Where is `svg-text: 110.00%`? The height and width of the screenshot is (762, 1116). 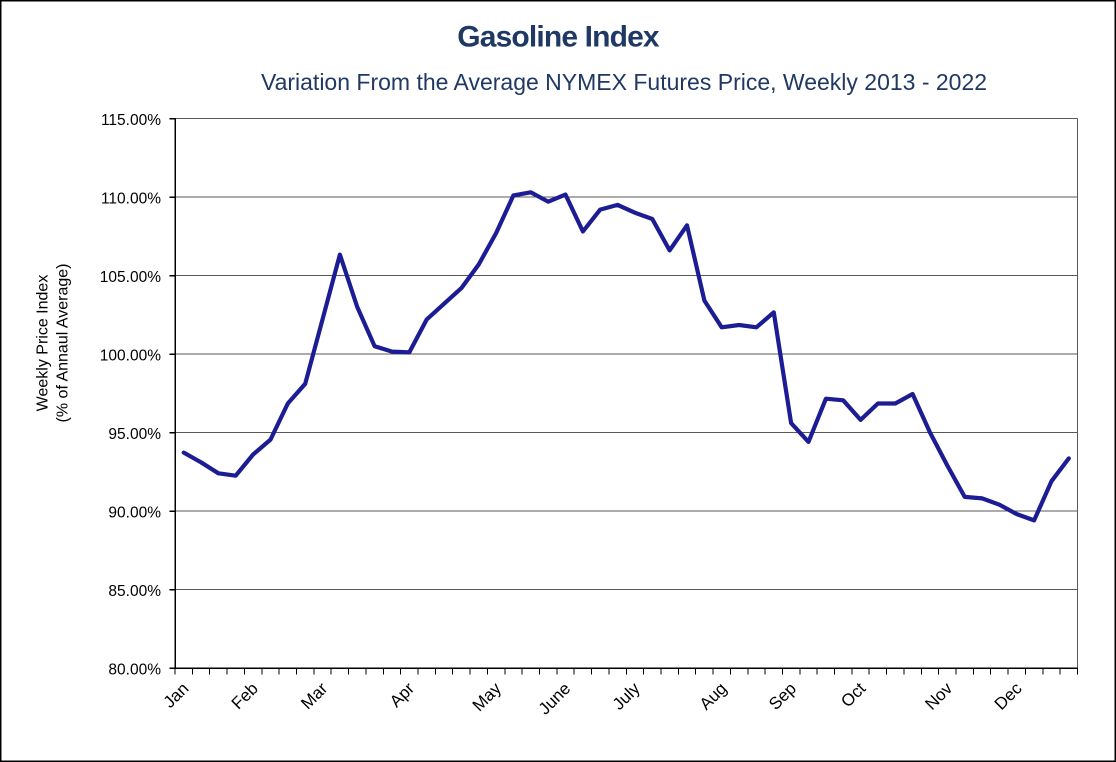
svg-text: 110.00% is located at coordinates (131, 199).